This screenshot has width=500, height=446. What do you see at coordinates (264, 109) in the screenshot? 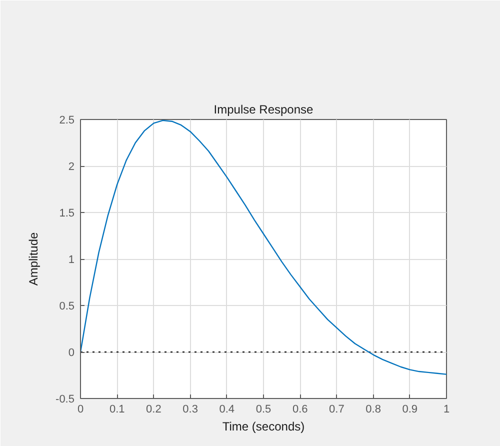
I see `chart-title: Impulse Response` at bounding box center [264, 109].